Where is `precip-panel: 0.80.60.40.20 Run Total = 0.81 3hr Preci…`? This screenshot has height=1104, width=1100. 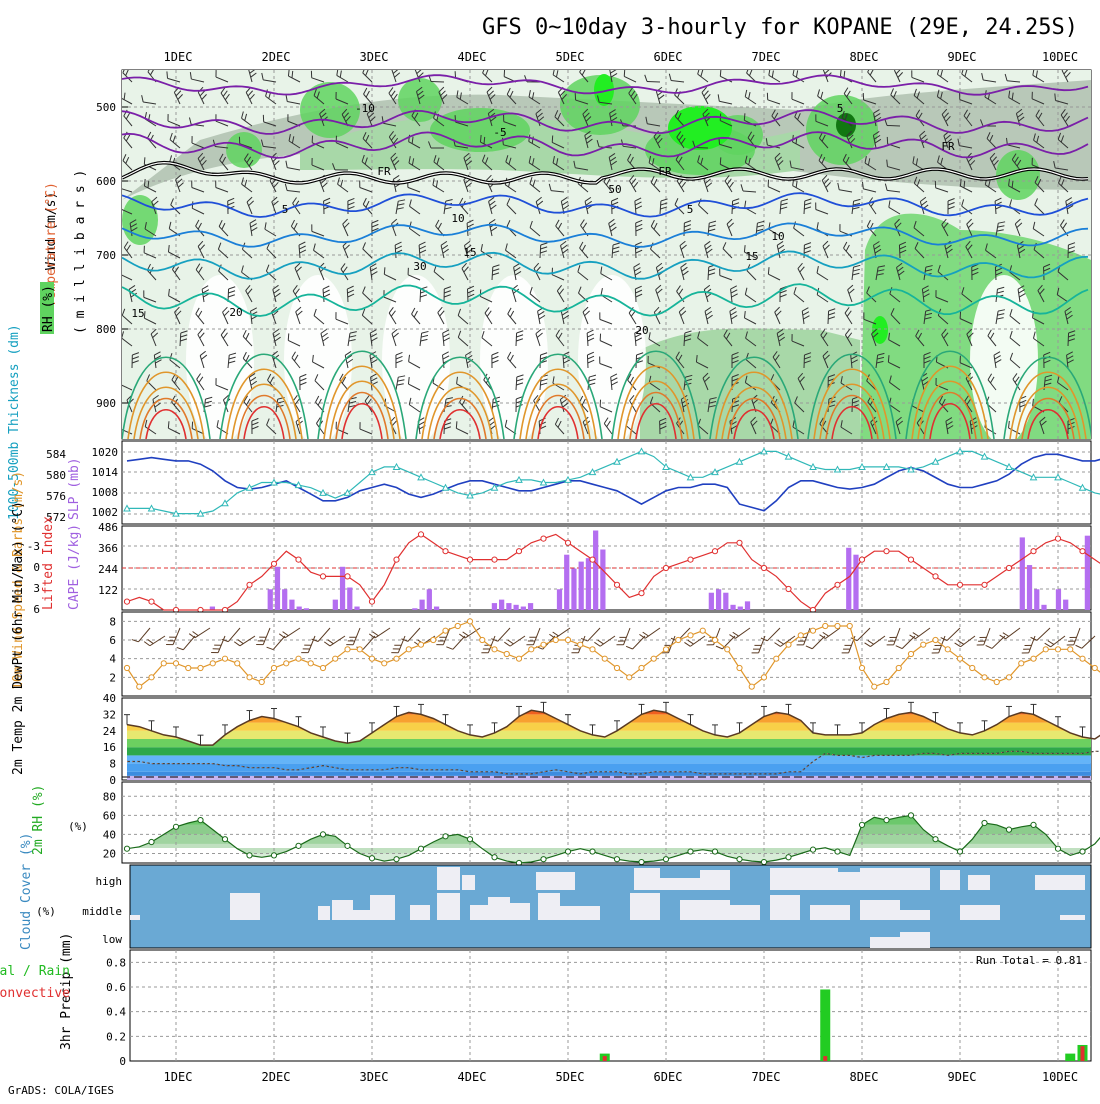
precip-panel: 0.80.60.40.20 Run Total = 0.81 3hr Preci… is located at coordinates (545, 1000).